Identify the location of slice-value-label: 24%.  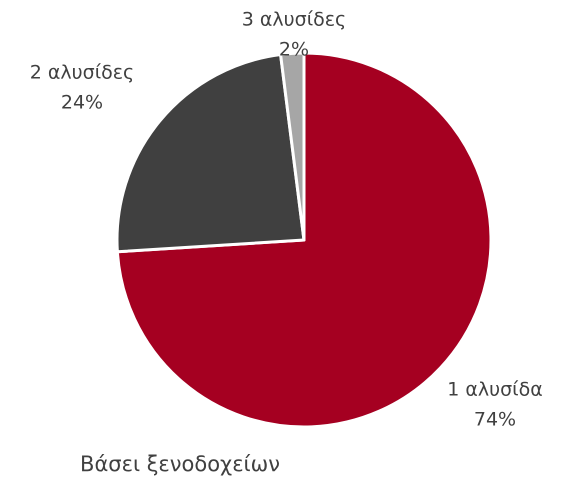
(82, 103).